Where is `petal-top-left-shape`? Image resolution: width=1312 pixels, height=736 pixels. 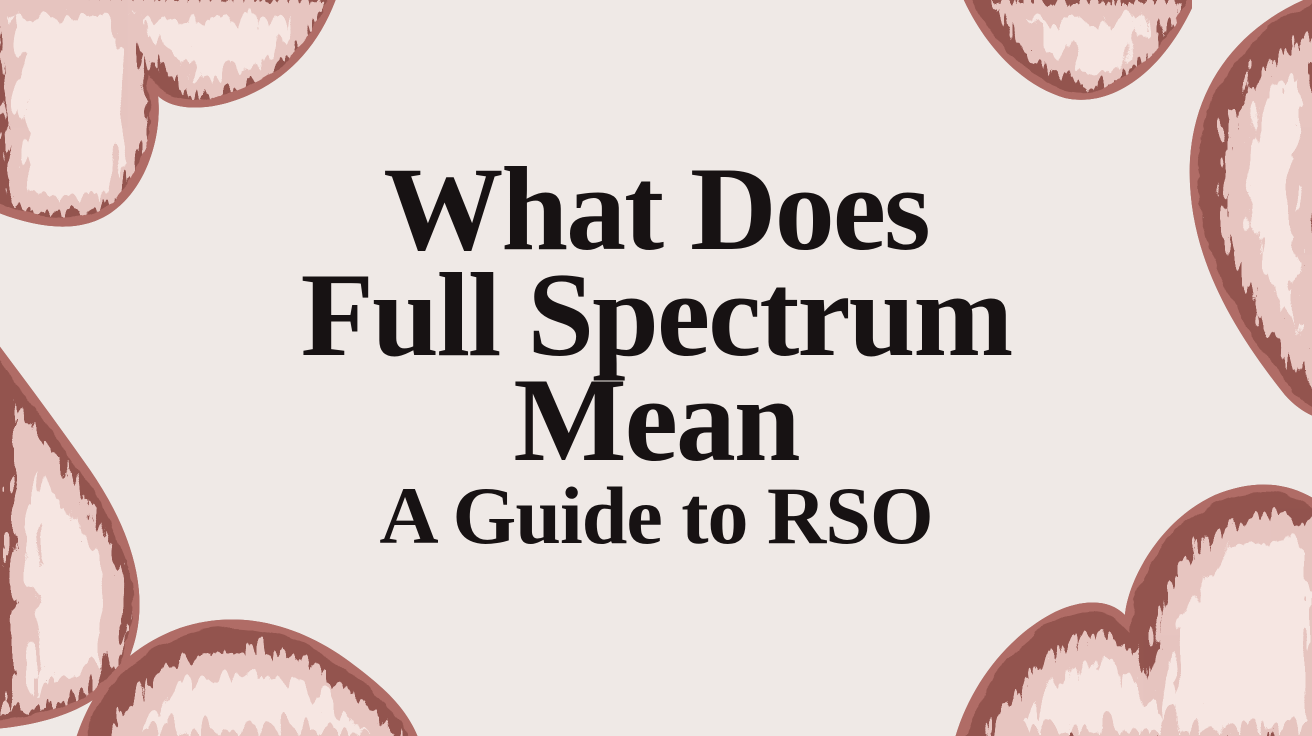 petal-top-left-shape is located at coordinates (172, 113).